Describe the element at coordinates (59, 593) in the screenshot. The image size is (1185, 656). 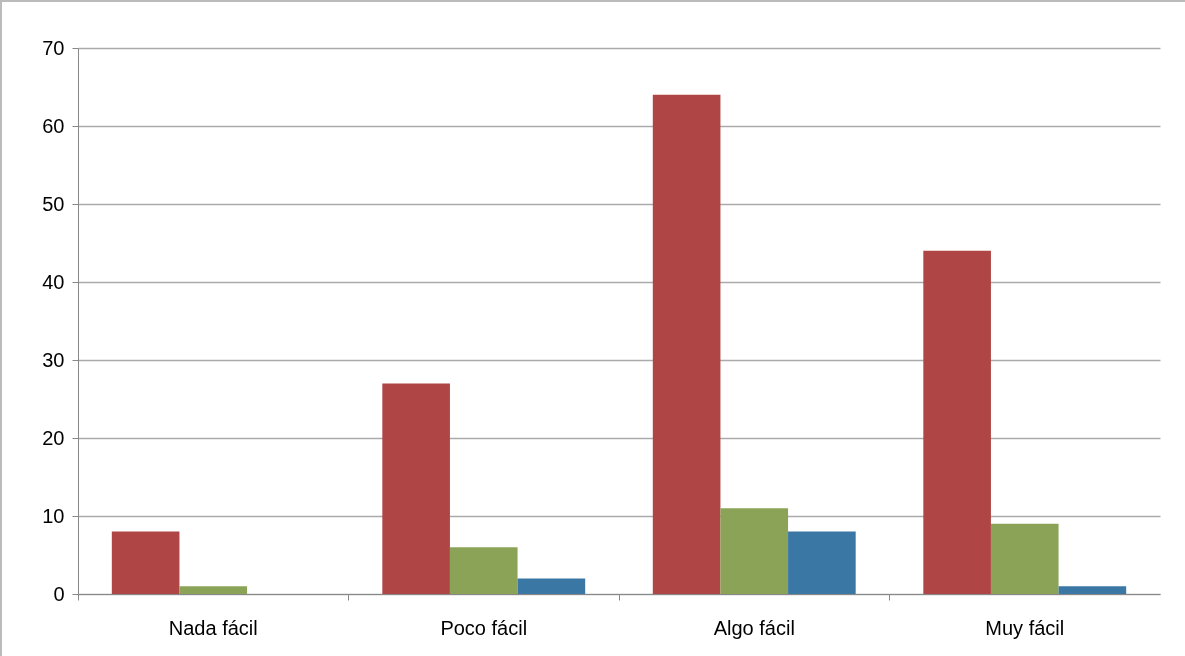
I see `y-tick-label: 0` at that location.